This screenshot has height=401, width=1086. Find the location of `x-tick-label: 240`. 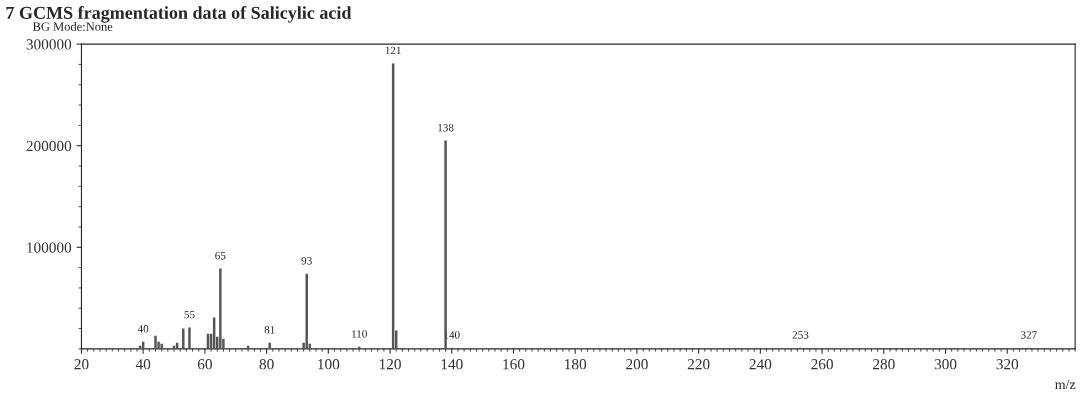

x-tick-label: 240 is located at coordinates (760, 364).